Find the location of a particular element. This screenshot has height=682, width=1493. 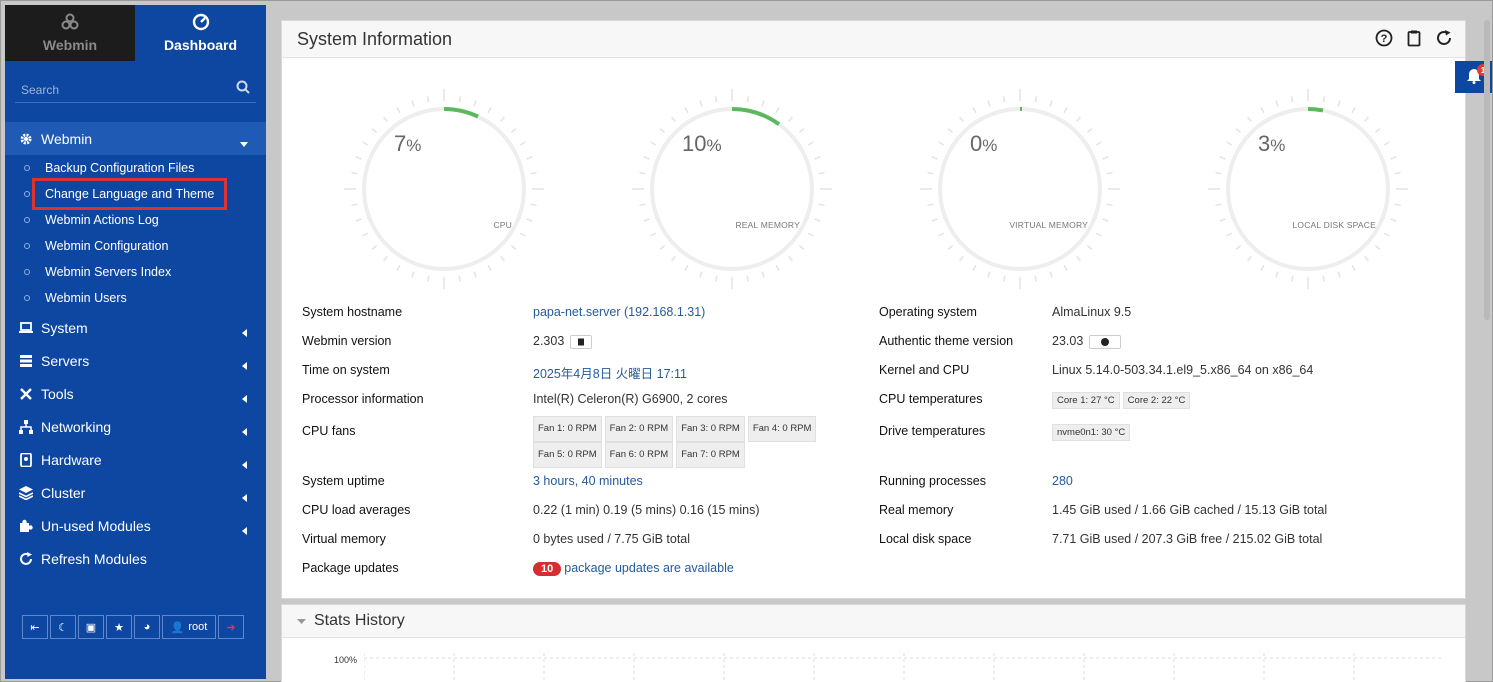

system-time-link: 2025年4月8日 火曜日 17:11 is located at coordinates (610, 374).